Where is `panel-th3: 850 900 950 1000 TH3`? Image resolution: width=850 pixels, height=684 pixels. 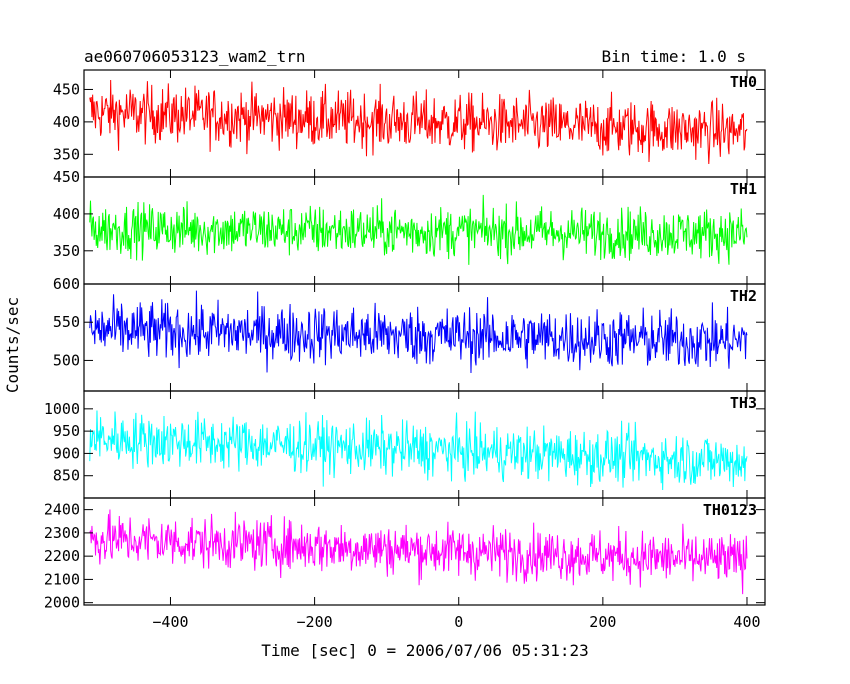
panel-th3: 850 900 950 1000 TH3 is located at coordinates (405, 444).